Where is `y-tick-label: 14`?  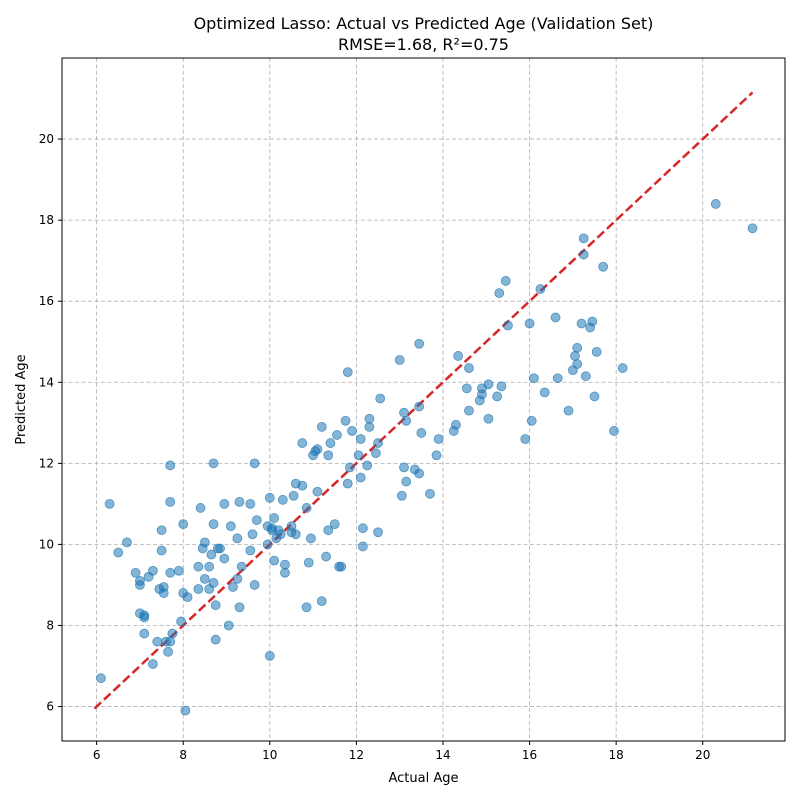
y-tick-label: 14 is located at coordinates (46, 382).